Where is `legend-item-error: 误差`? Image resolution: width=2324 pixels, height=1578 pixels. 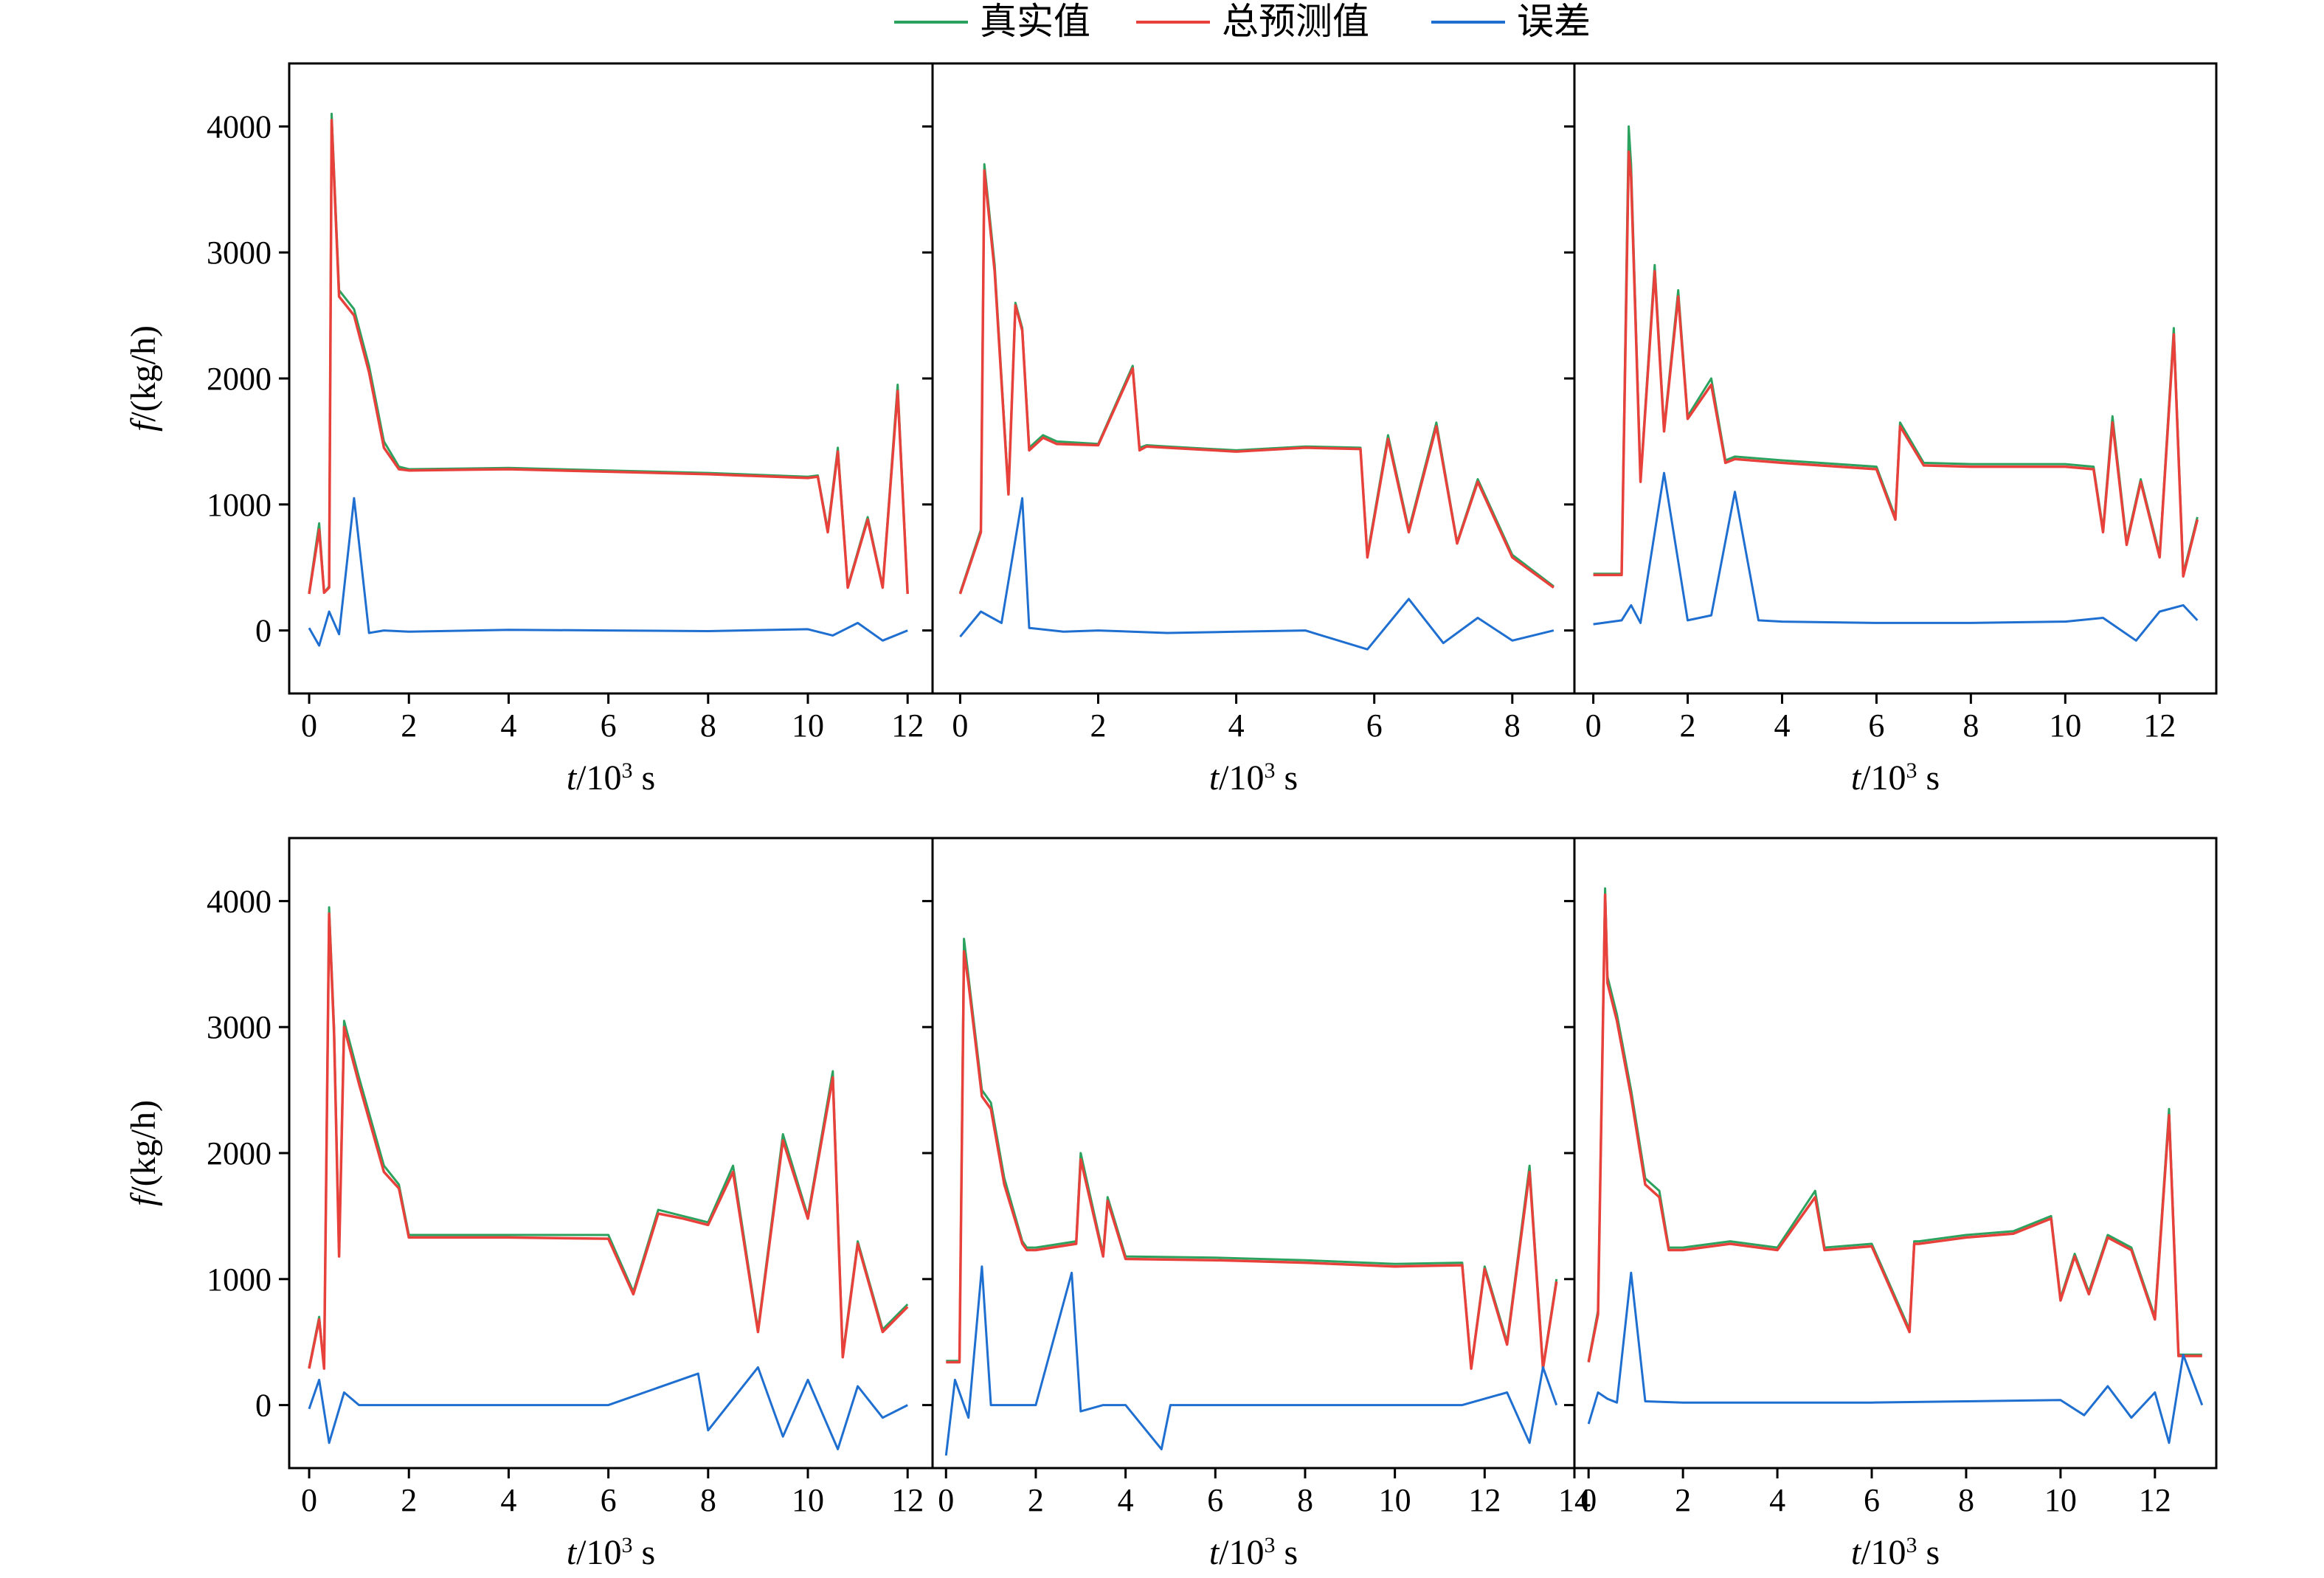 legend-item-error: 误差 is located at coordinates (1511, 22).